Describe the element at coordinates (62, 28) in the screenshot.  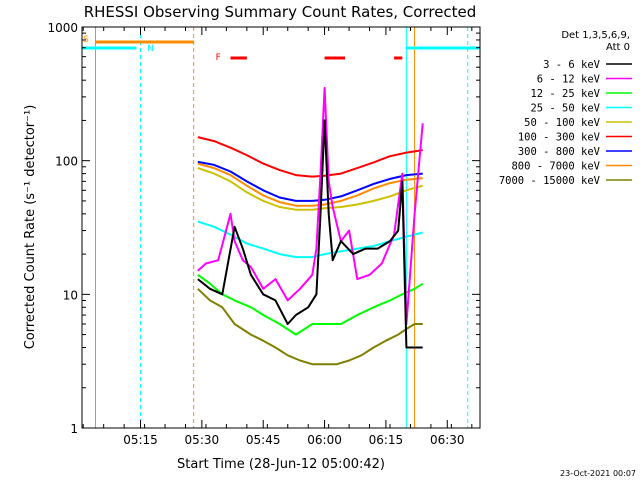
I see `y-tick-label: 1000` at that location.